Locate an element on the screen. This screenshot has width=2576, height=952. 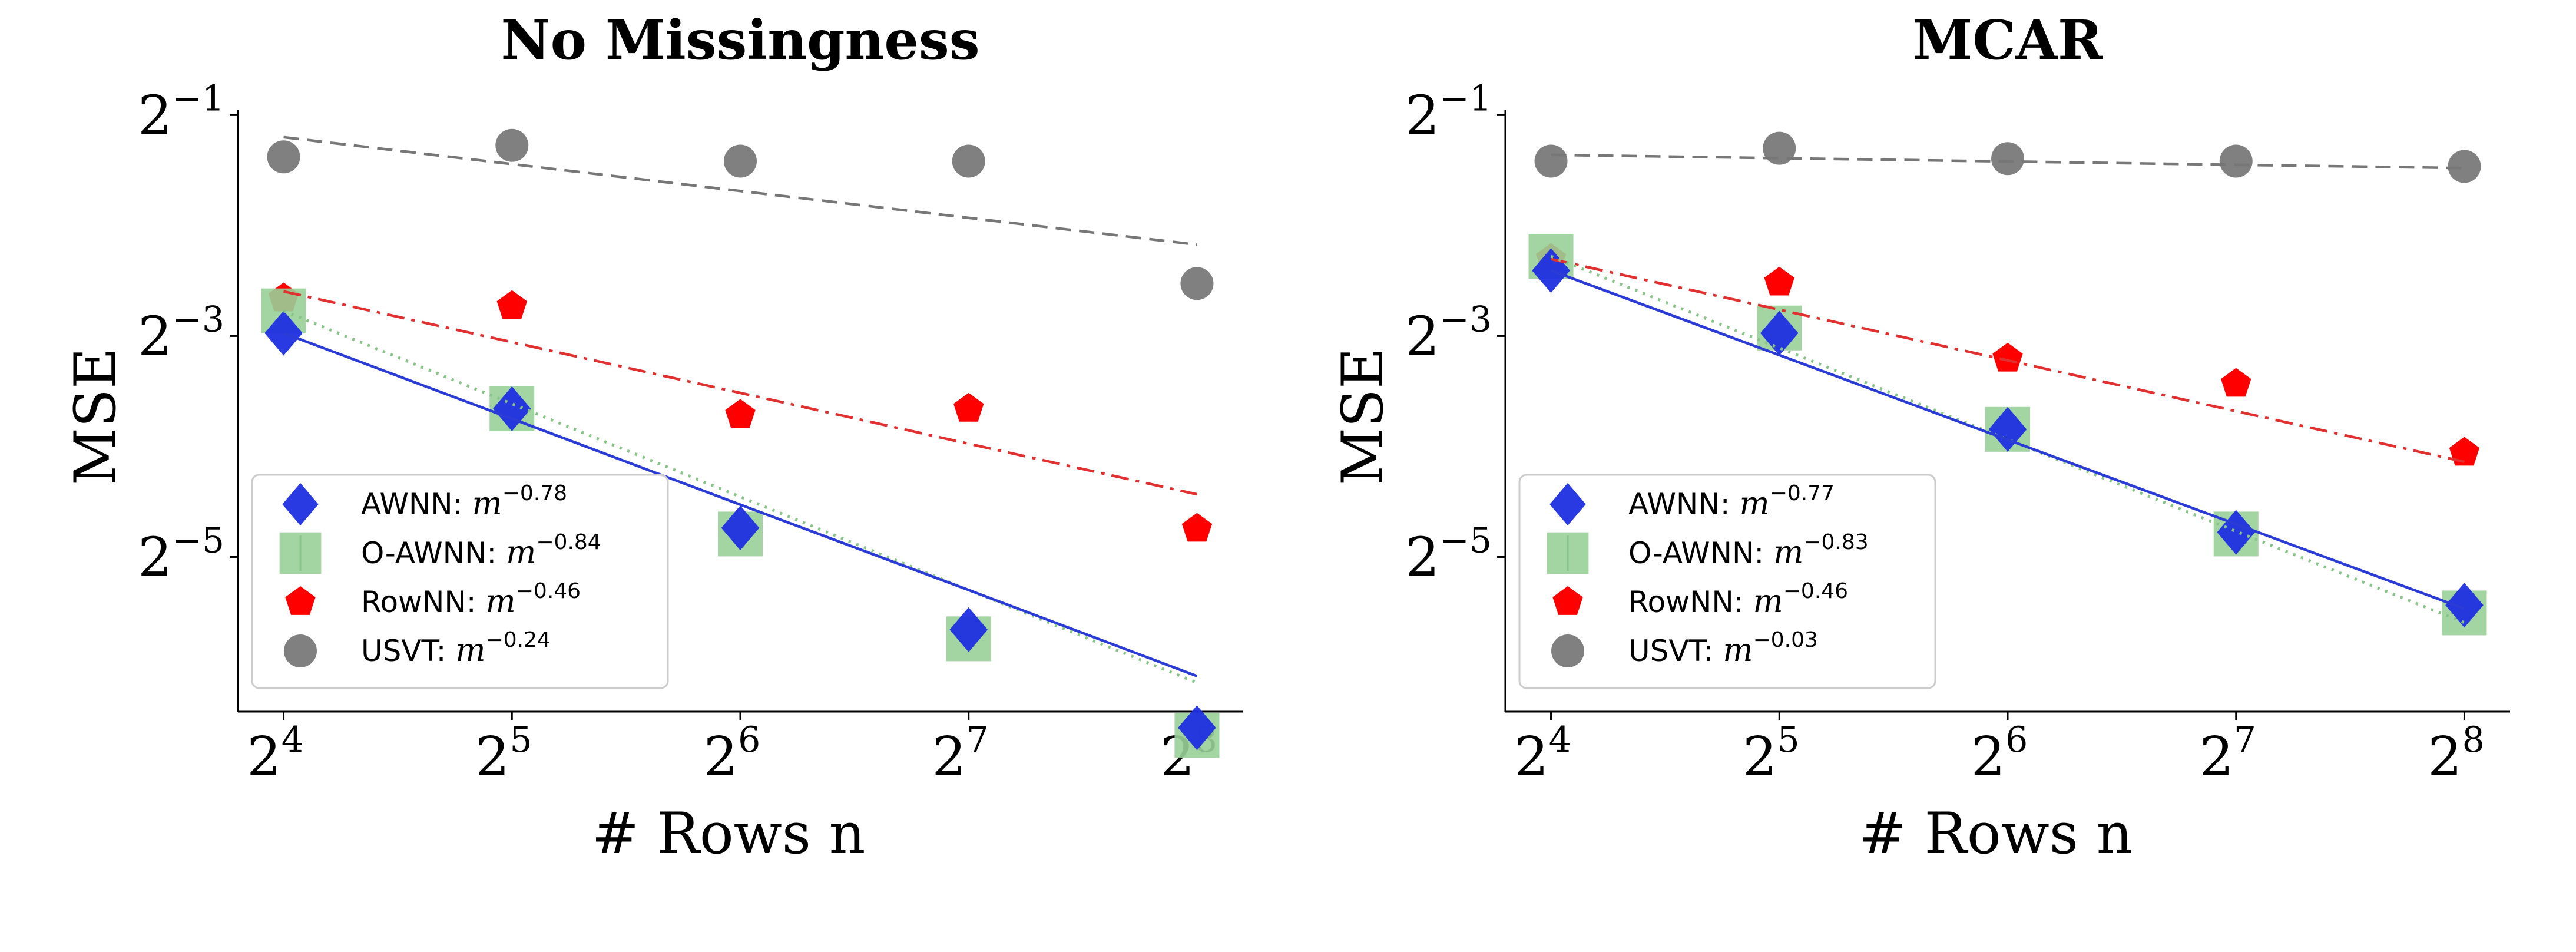
legend-item-awnn: AWNN: m−0.78 is located at coordinates (424, 503).